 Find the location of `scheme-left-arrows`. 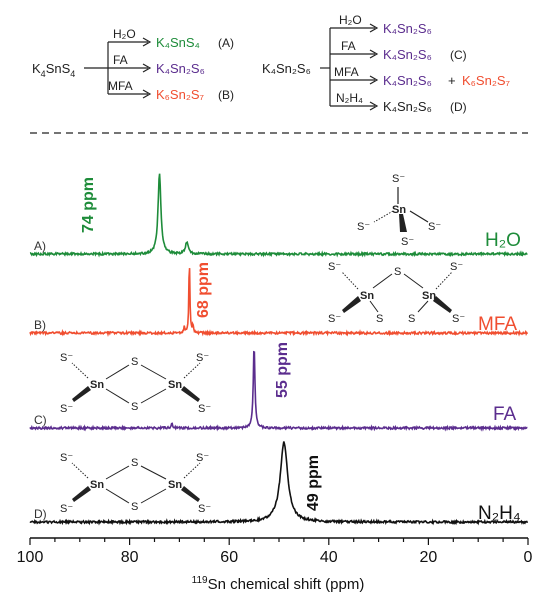

scheme-left-arrows is located at coordinates (118, 68).